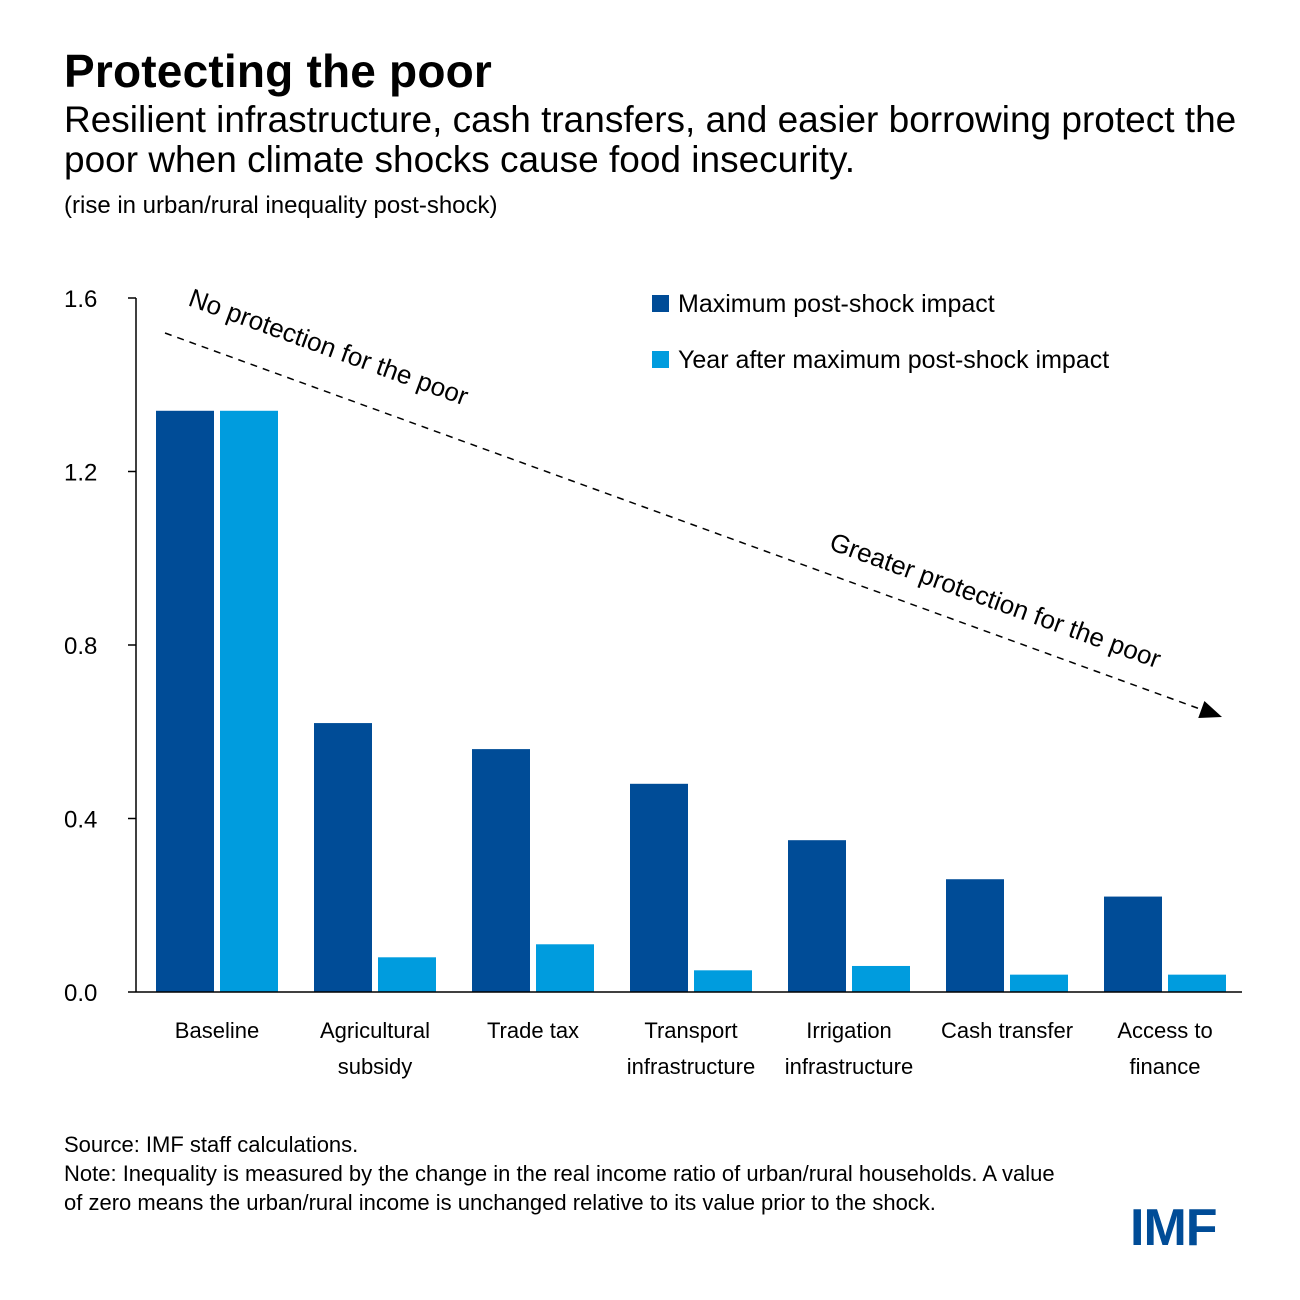  Describe the element at coordinates (1007, 1030) in the screenshot. I see `x-tick-label: Cash transfer` at that location.